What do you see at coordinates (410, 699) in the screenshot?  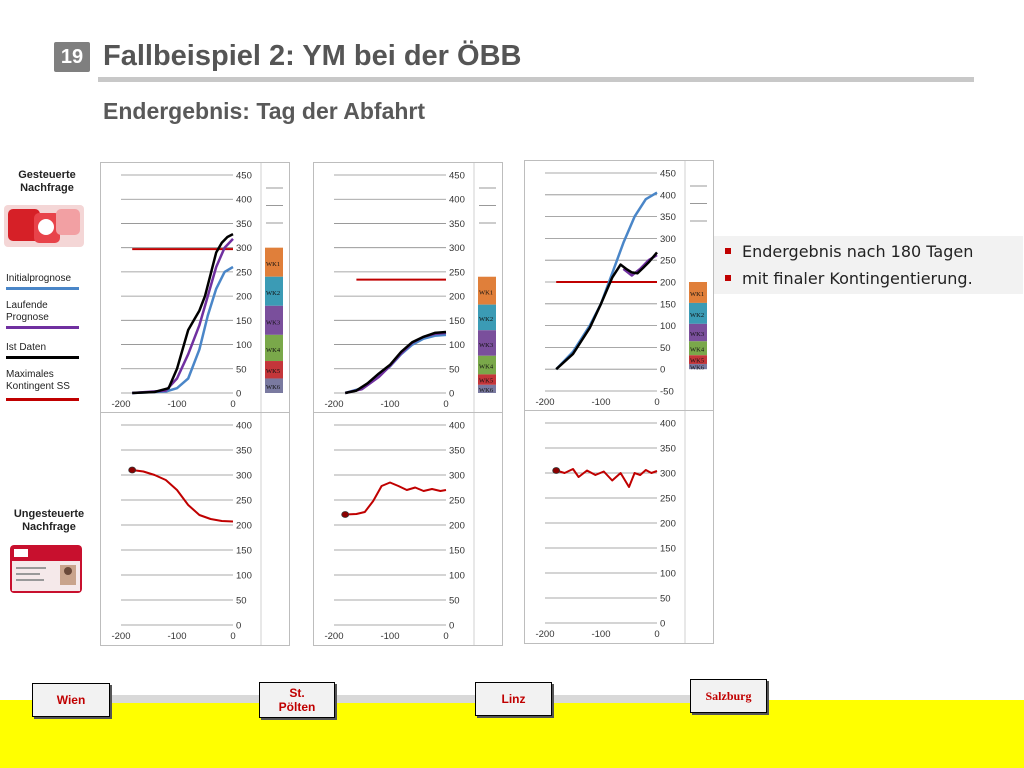 I see `route-line` at bounding box center [410, 699].